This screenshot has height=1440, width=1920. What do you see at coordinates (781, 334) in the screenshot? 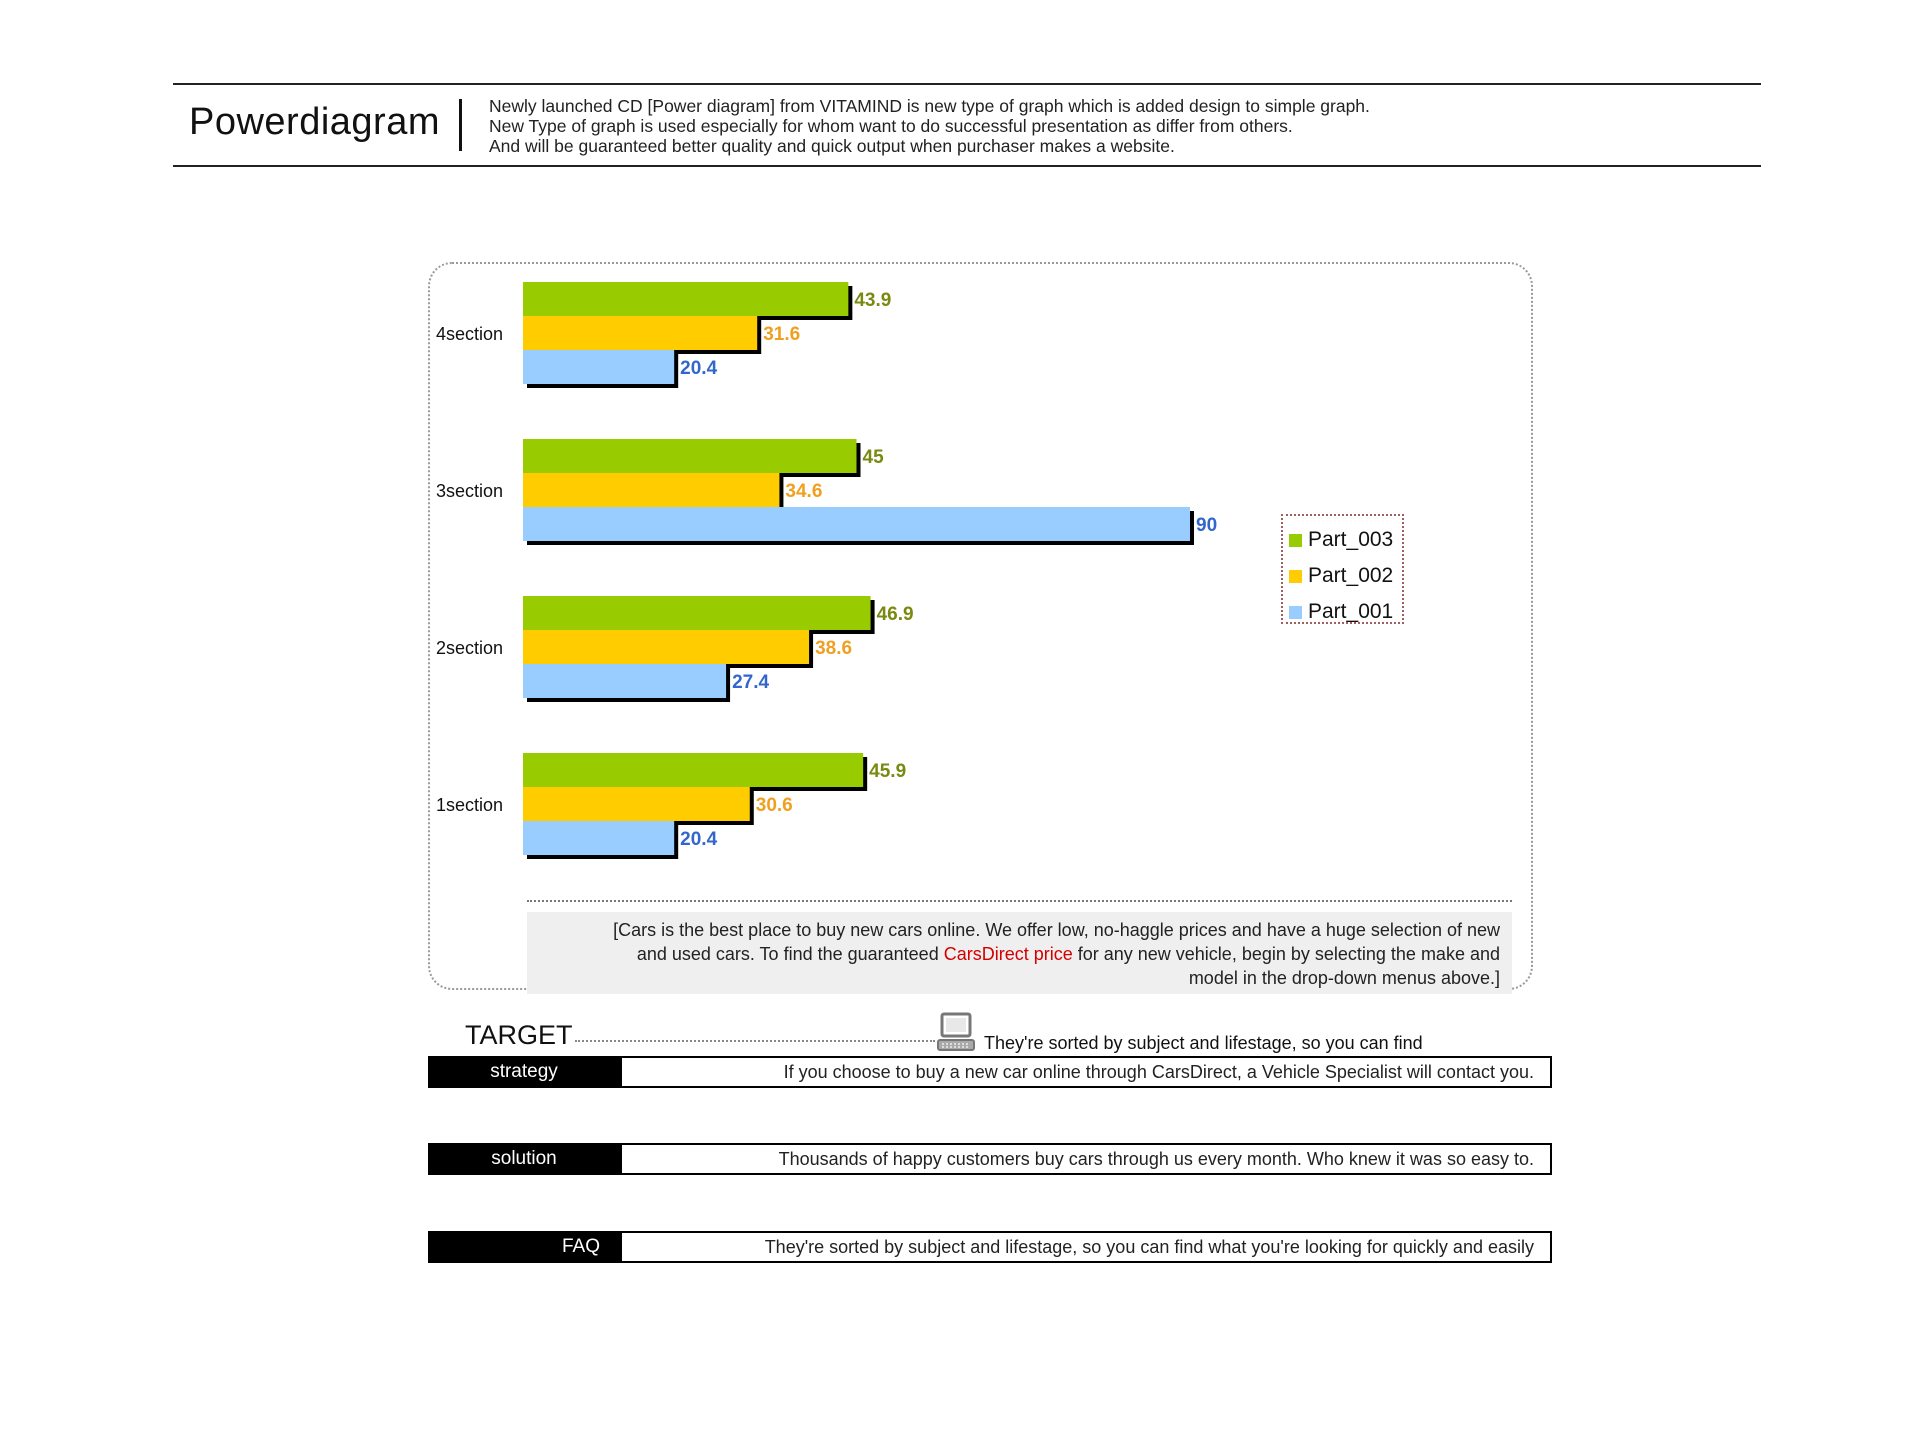
I see `bar-value-label: 31.6` at bounding box center [781, 334].